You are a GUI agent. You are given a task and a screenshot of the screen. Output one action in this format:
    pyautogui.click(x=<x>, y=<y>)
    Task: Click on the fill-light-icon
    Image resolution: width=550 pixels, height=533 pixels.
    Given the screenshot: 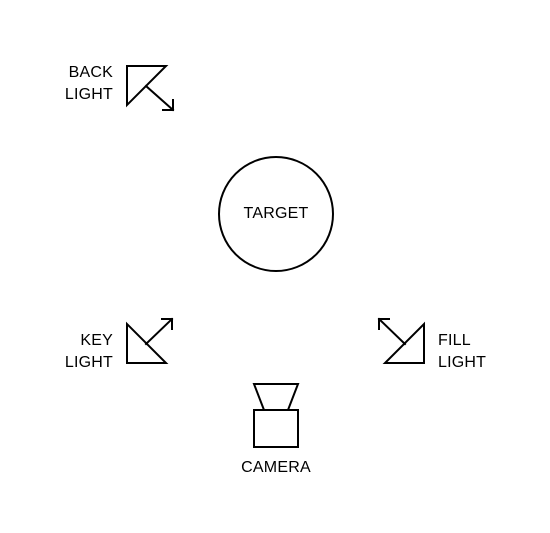 What is the action you would take?
    pyautogui.click(x=401, y=340)
    